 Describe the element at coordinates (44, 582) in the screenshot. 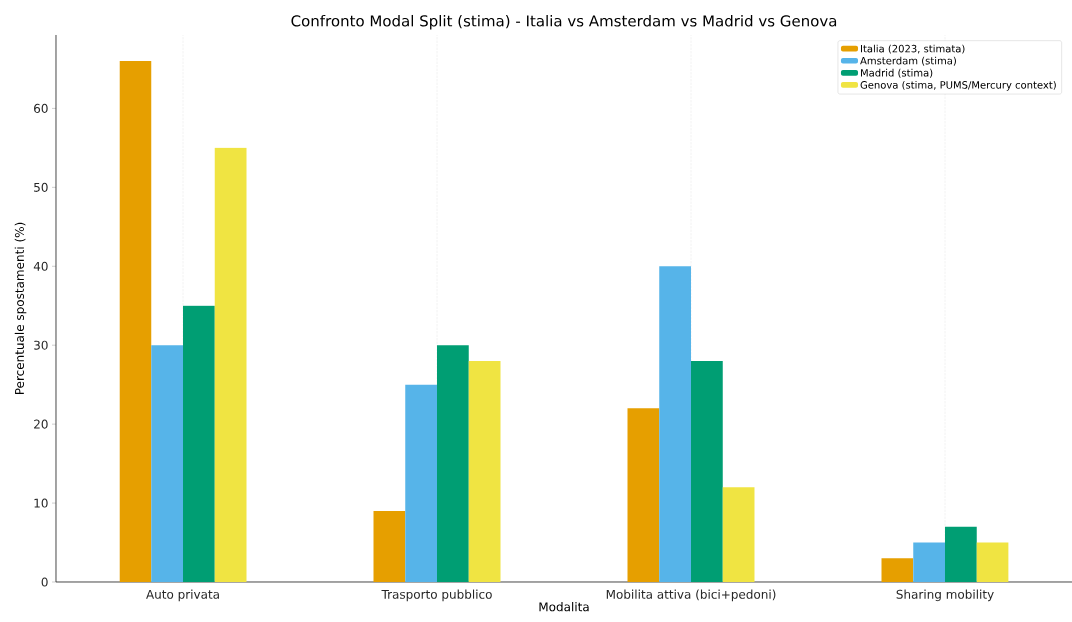

I see `y-tick-label: 0` at that location.